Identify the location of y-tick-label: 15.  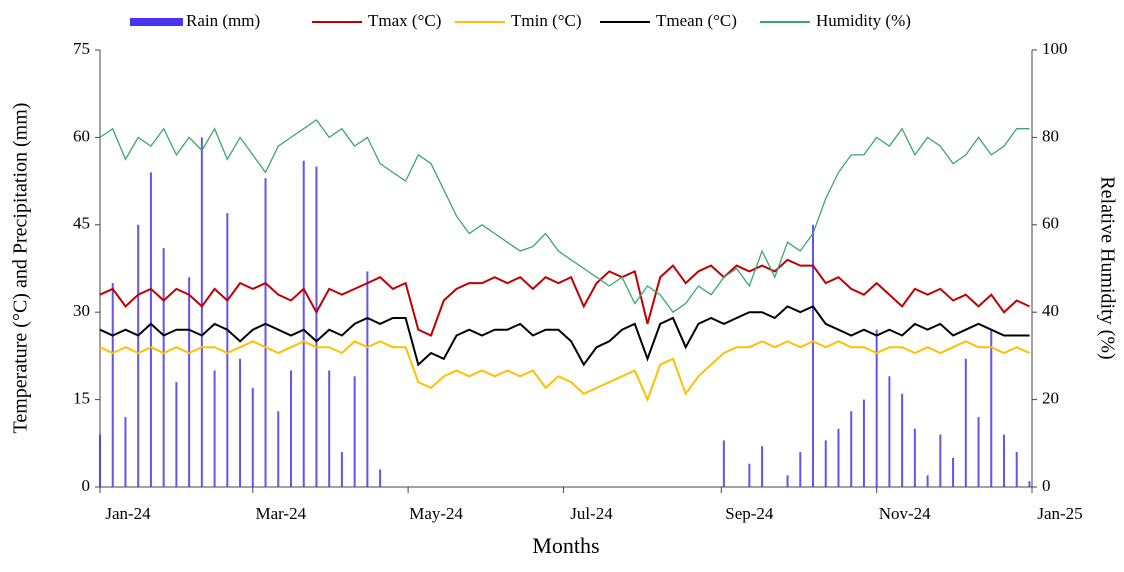
(81, 398).